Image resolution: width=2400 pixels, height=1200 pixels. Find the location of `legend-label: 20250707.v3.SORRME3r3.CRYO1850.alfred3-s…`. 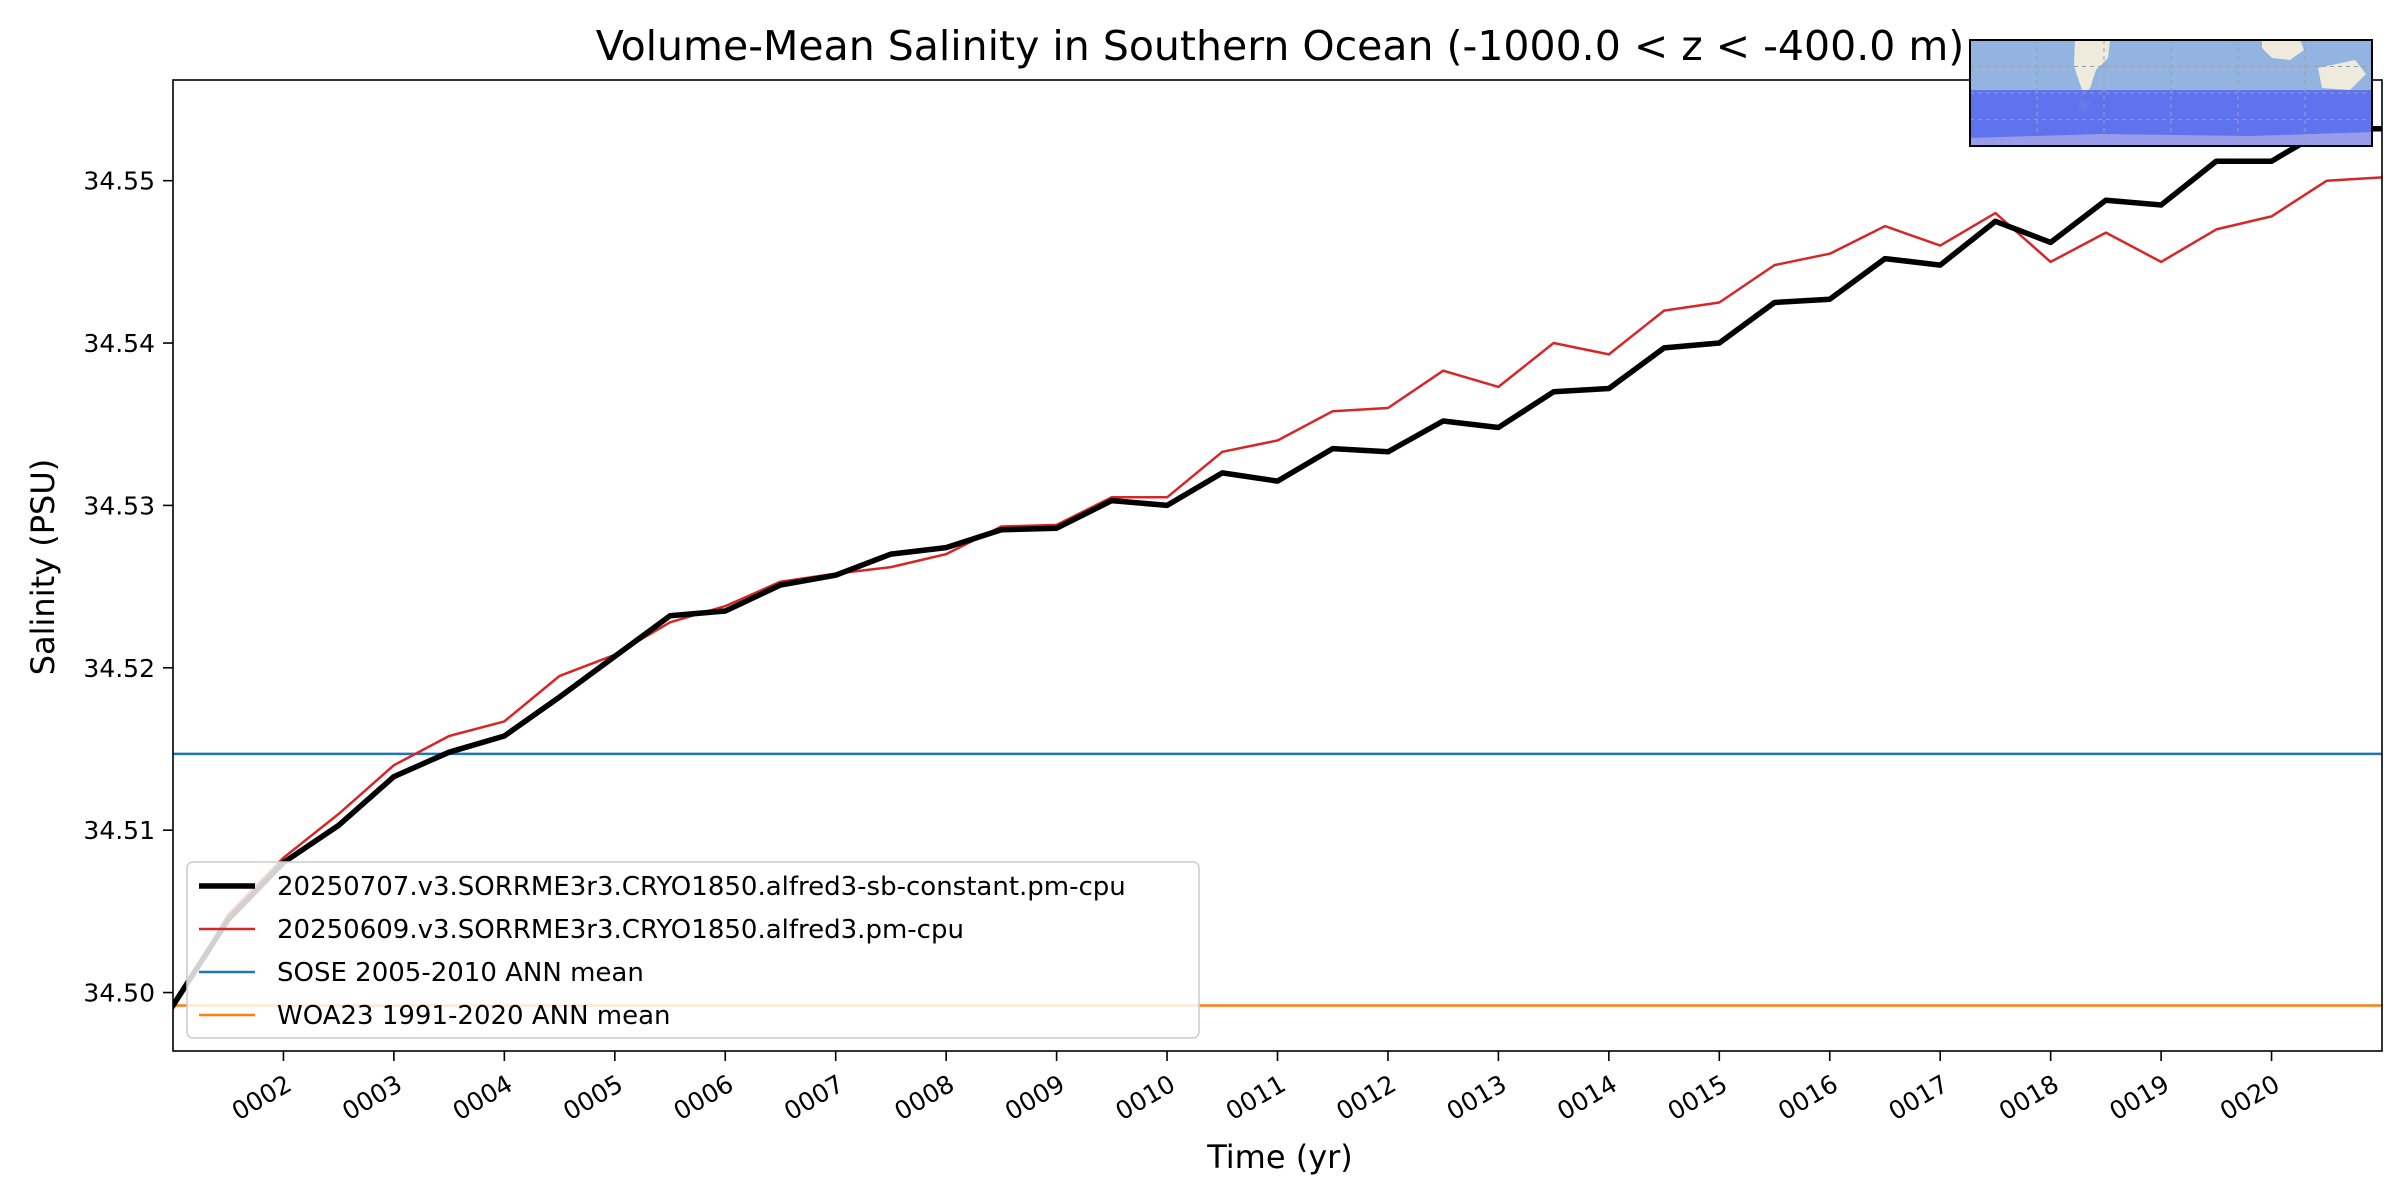

legend-label: 20250707.v3.SORRME3r3.CRYO1850.alfred3-s… is located at coordinates (701, 887).